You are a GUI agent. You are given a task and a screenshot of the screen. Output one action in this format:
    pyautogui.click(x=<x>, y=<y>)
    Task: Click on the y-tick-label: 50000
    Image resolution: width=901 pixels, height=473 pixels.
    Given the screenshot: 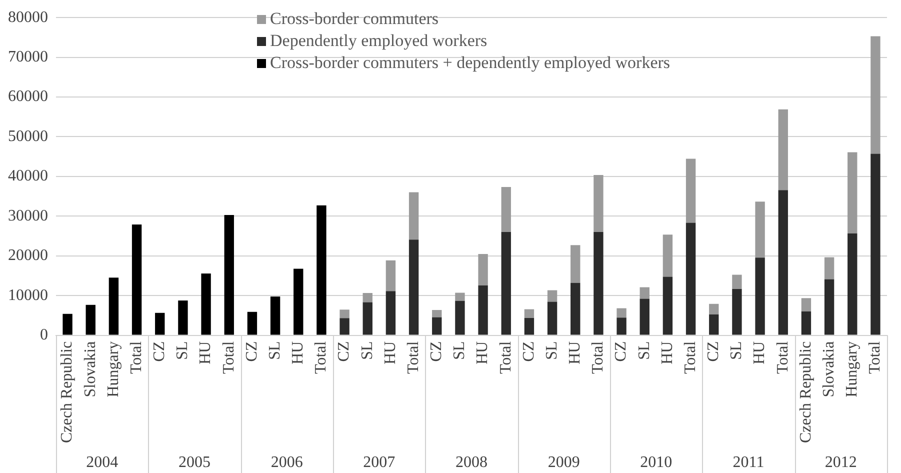 What is the action you would take?
    pyautogui.click(x=28, y=136)
    